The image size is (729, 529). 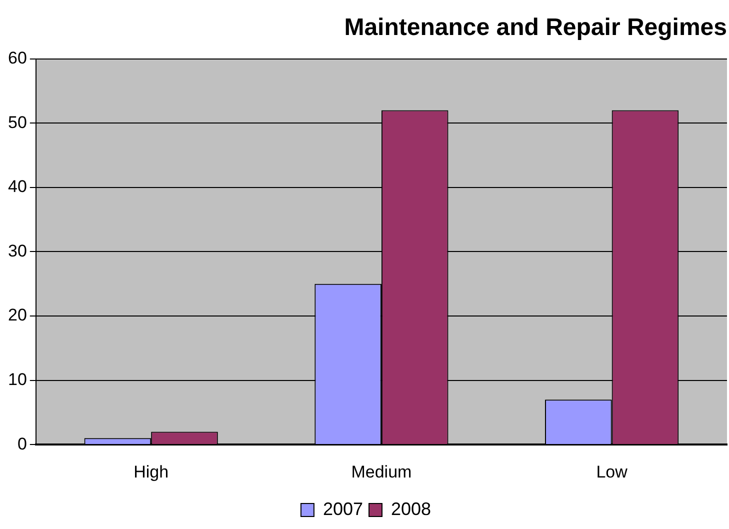 What do you see at coordinates (612, 472) in the screenshot?
I see `x-tick-label: Low` at bounding box center [612, 472].